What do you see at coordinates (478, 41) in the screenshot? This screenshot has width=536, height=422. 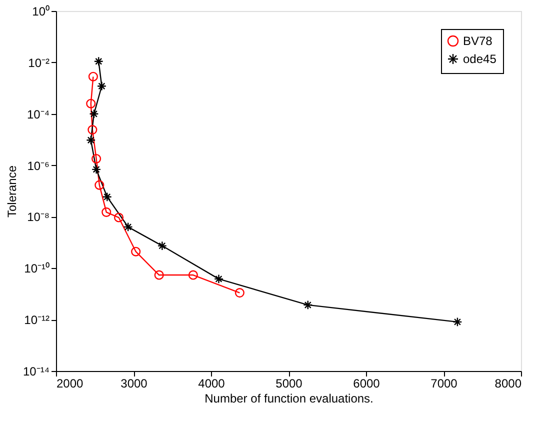 I see `legend-label: BV78` at bounding box center [478, 41].